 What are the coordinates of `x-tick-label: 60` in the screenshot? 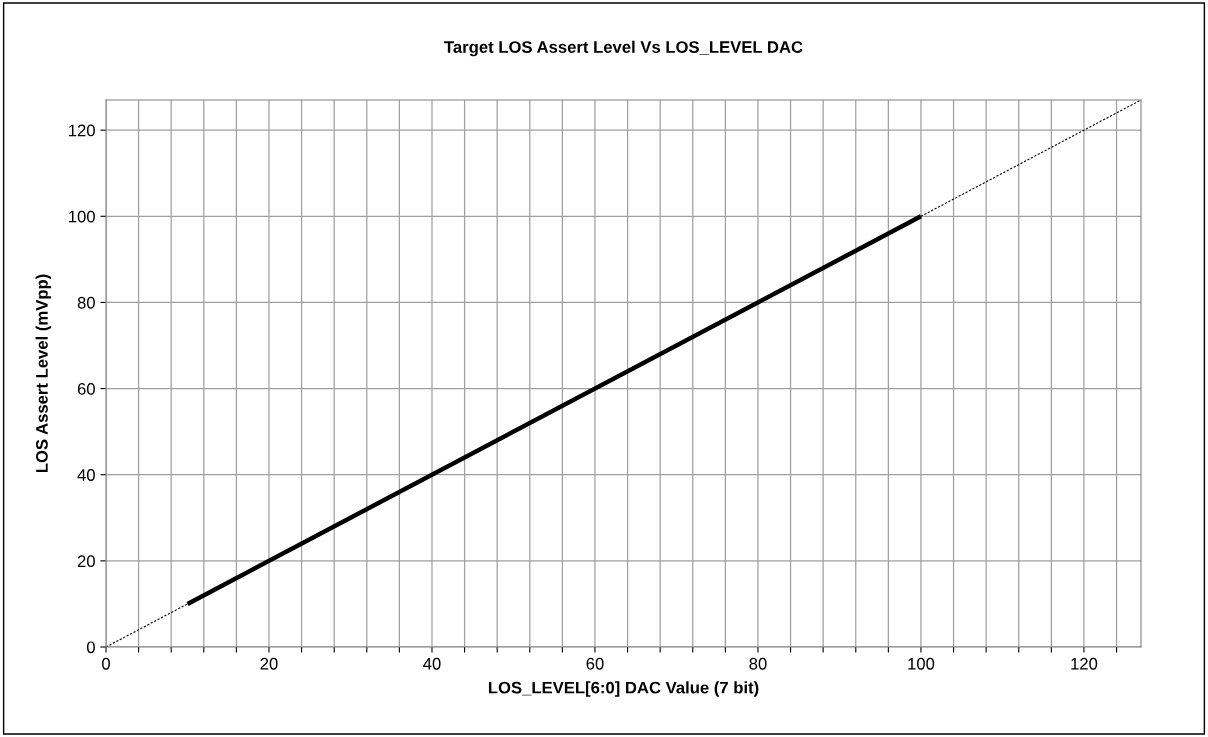 It's located at (595, 663).